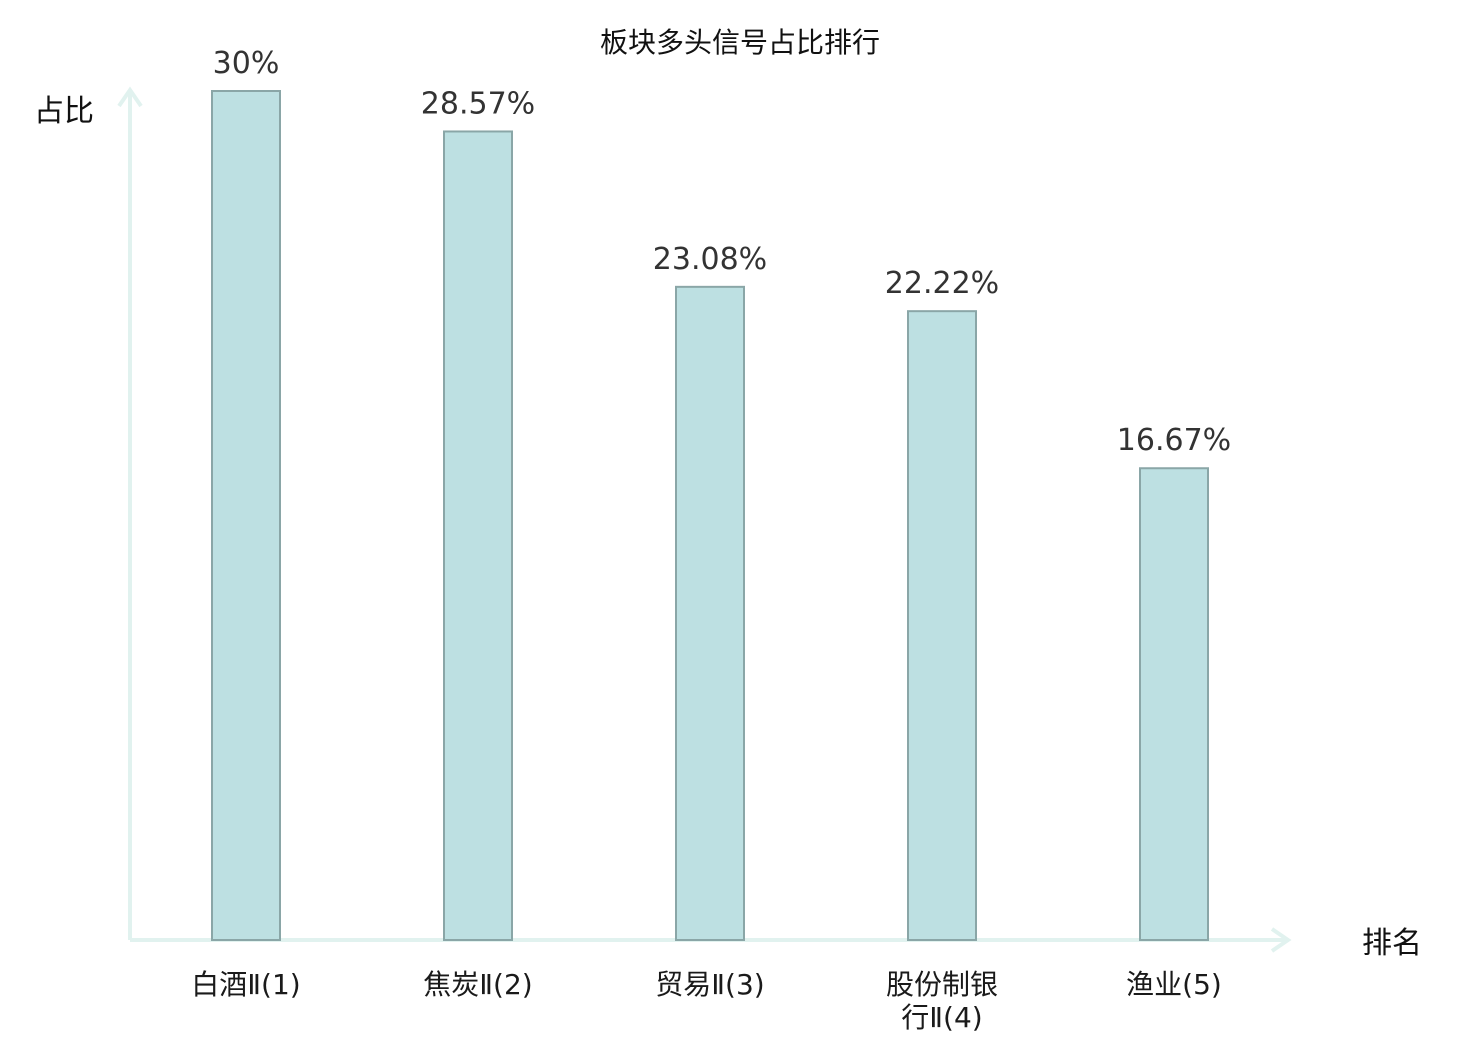  What do you see at coordinates (478, 103) in the screenshot?
I see `data-label: 28.57%` at bounding box center [478, 103].